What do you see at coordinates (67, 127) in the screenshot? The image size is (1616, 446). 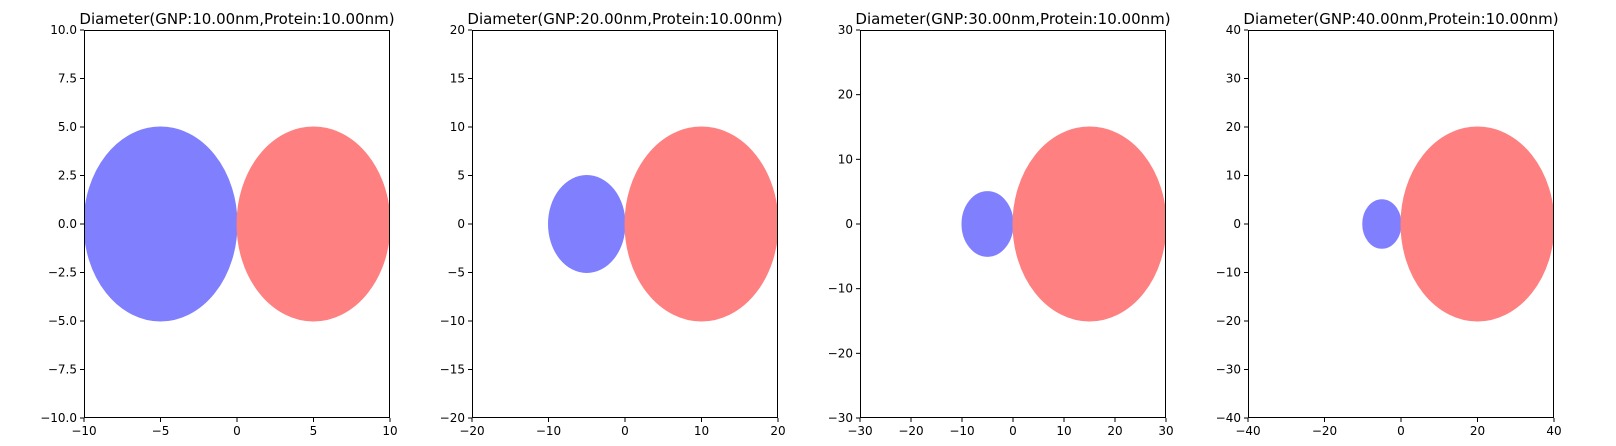 I see `y-tick-label: 5.0` at bounding box center [67, 127].